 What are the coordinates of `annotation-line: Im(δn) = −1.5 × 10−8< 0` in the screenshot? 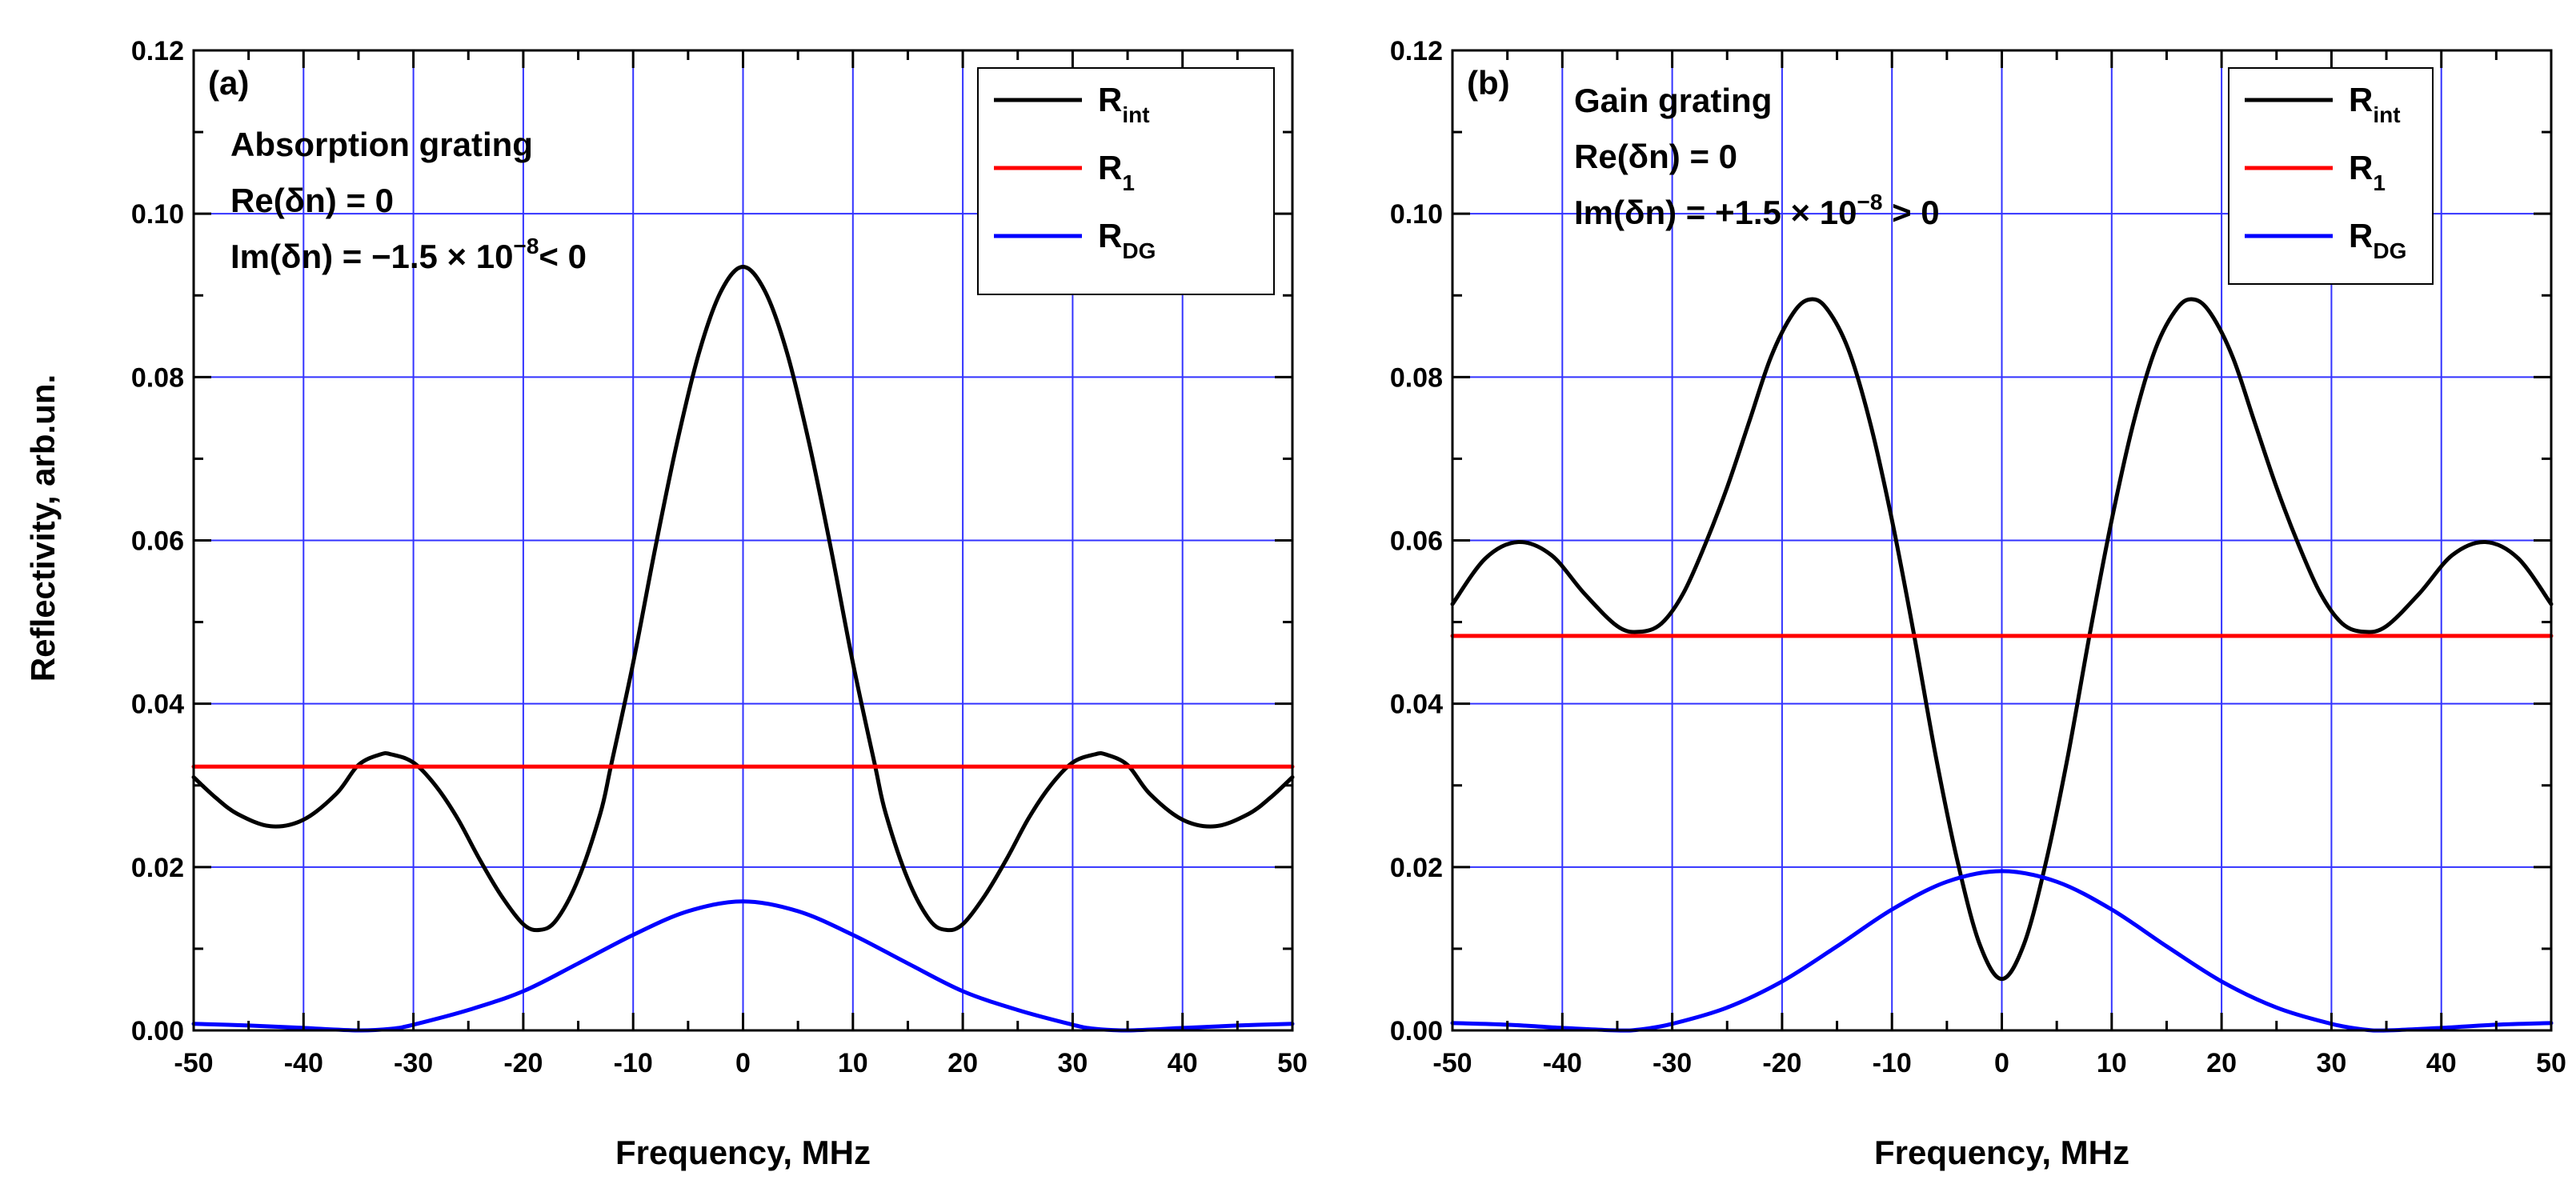 It's located at (408, 254).